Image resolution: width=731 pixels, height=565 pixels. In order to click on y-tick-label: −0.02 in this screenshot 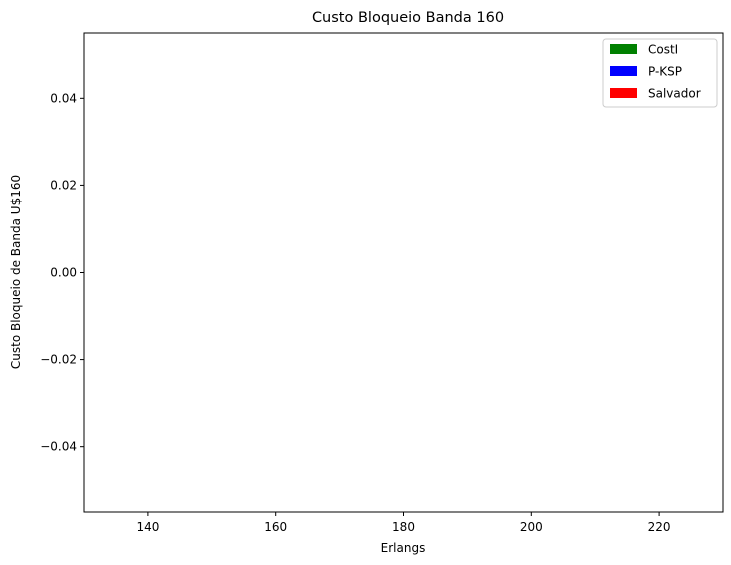, I will do `click(58, 360)`.